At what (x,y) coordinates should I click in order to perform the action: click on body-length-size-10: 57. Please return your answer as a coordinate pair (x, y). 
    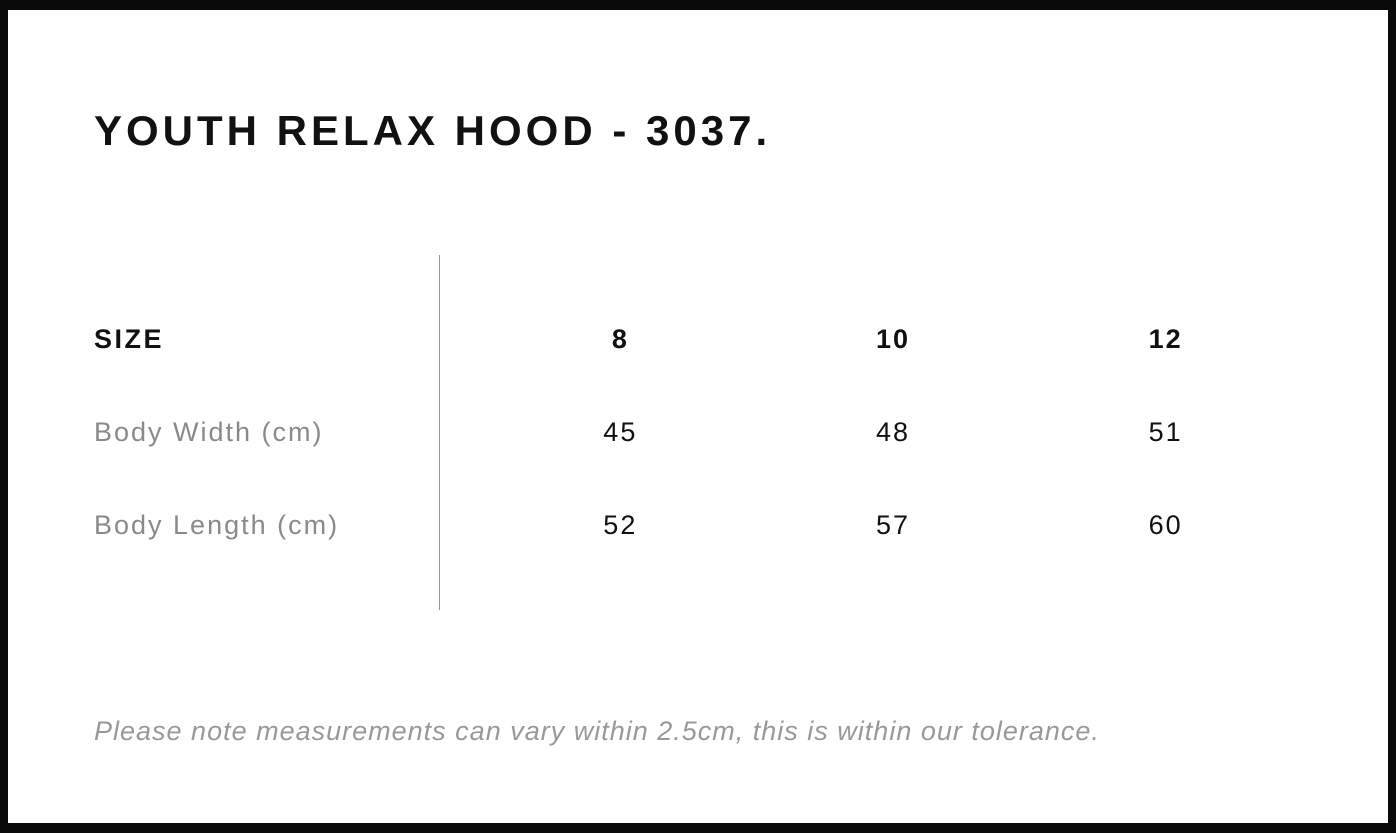
    Looking at the image, I should click on (893, 525).